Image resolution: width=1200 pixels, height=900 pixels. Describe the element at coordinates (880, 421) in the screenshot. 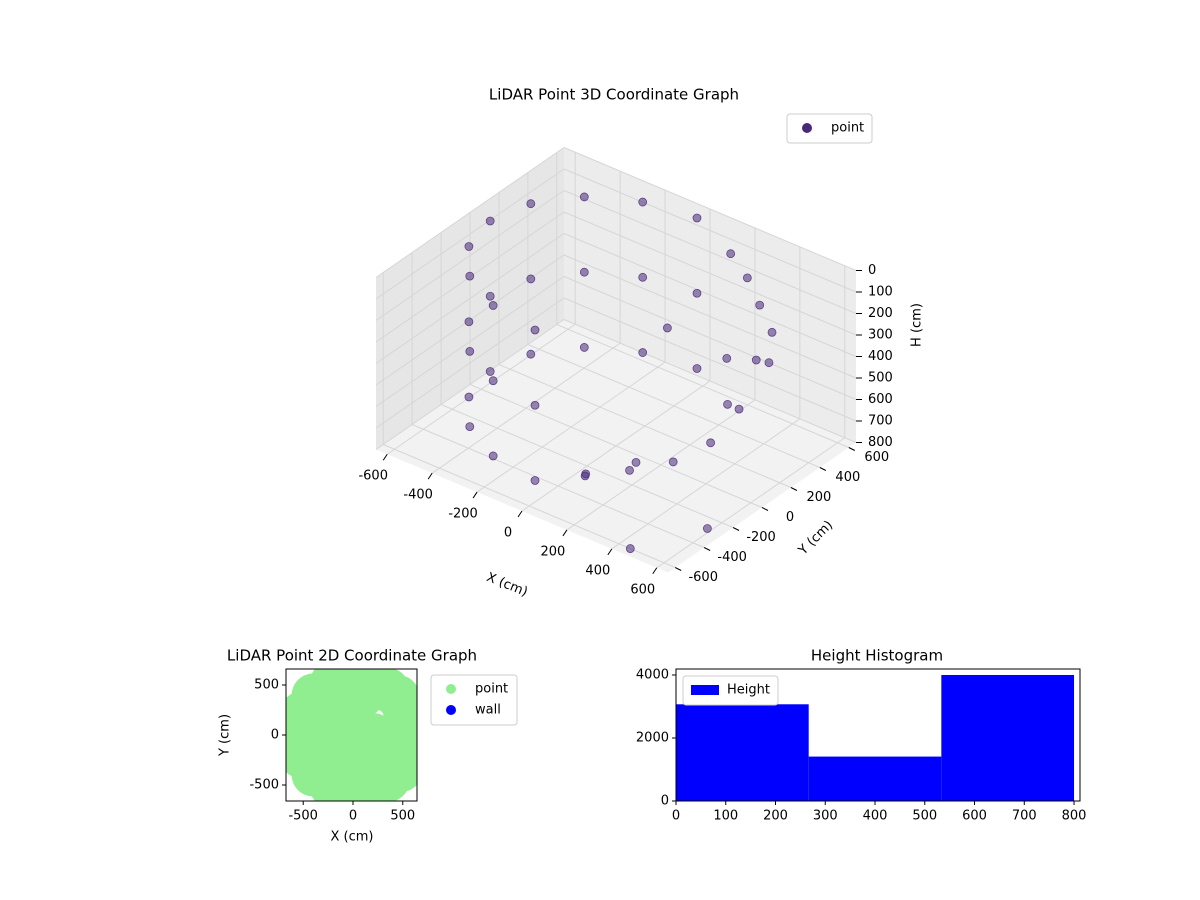

I see `z-tick-label: 700` at that location.